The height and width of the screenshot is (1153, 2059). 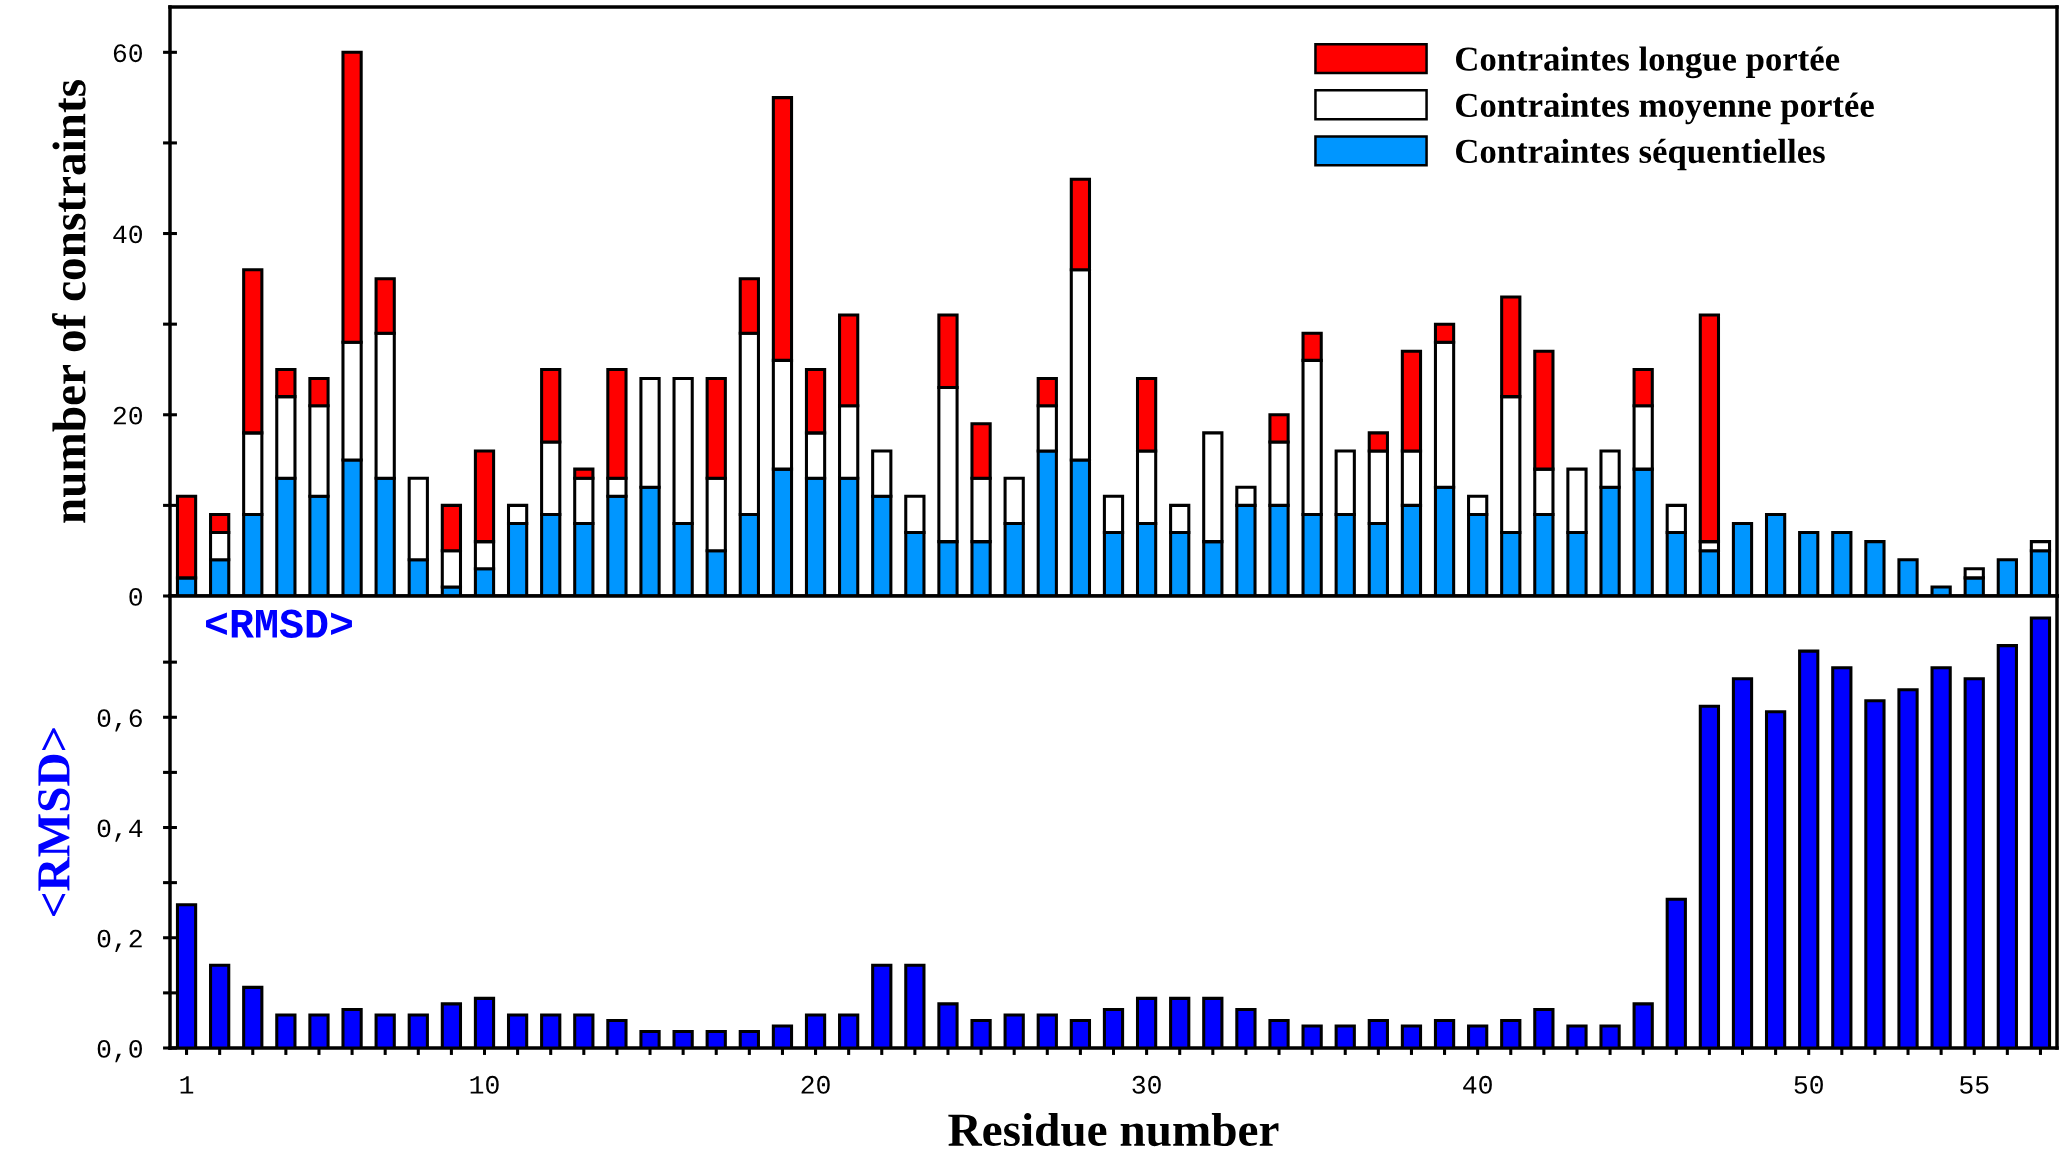 What do you see at coordinates (127, 53) in the screenshot?
I see `y-tick-label: 60` at bounding box center [127, 53].